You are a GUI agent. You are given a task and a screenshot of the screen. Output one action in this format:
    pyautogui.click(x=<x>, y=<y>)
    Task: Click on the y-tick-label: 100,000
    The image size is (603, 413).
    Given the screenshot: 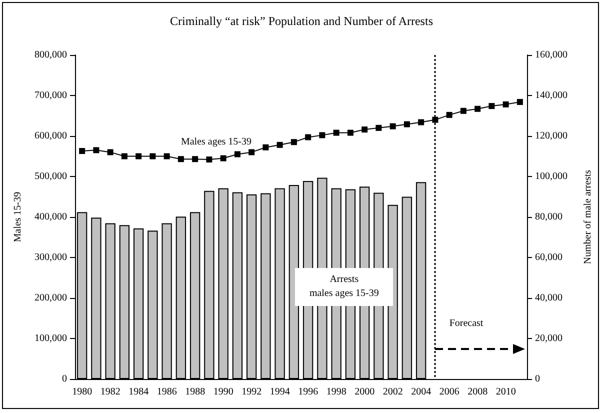 What is the action you would take?
    pyautogui.click(x=50, y=338)
    